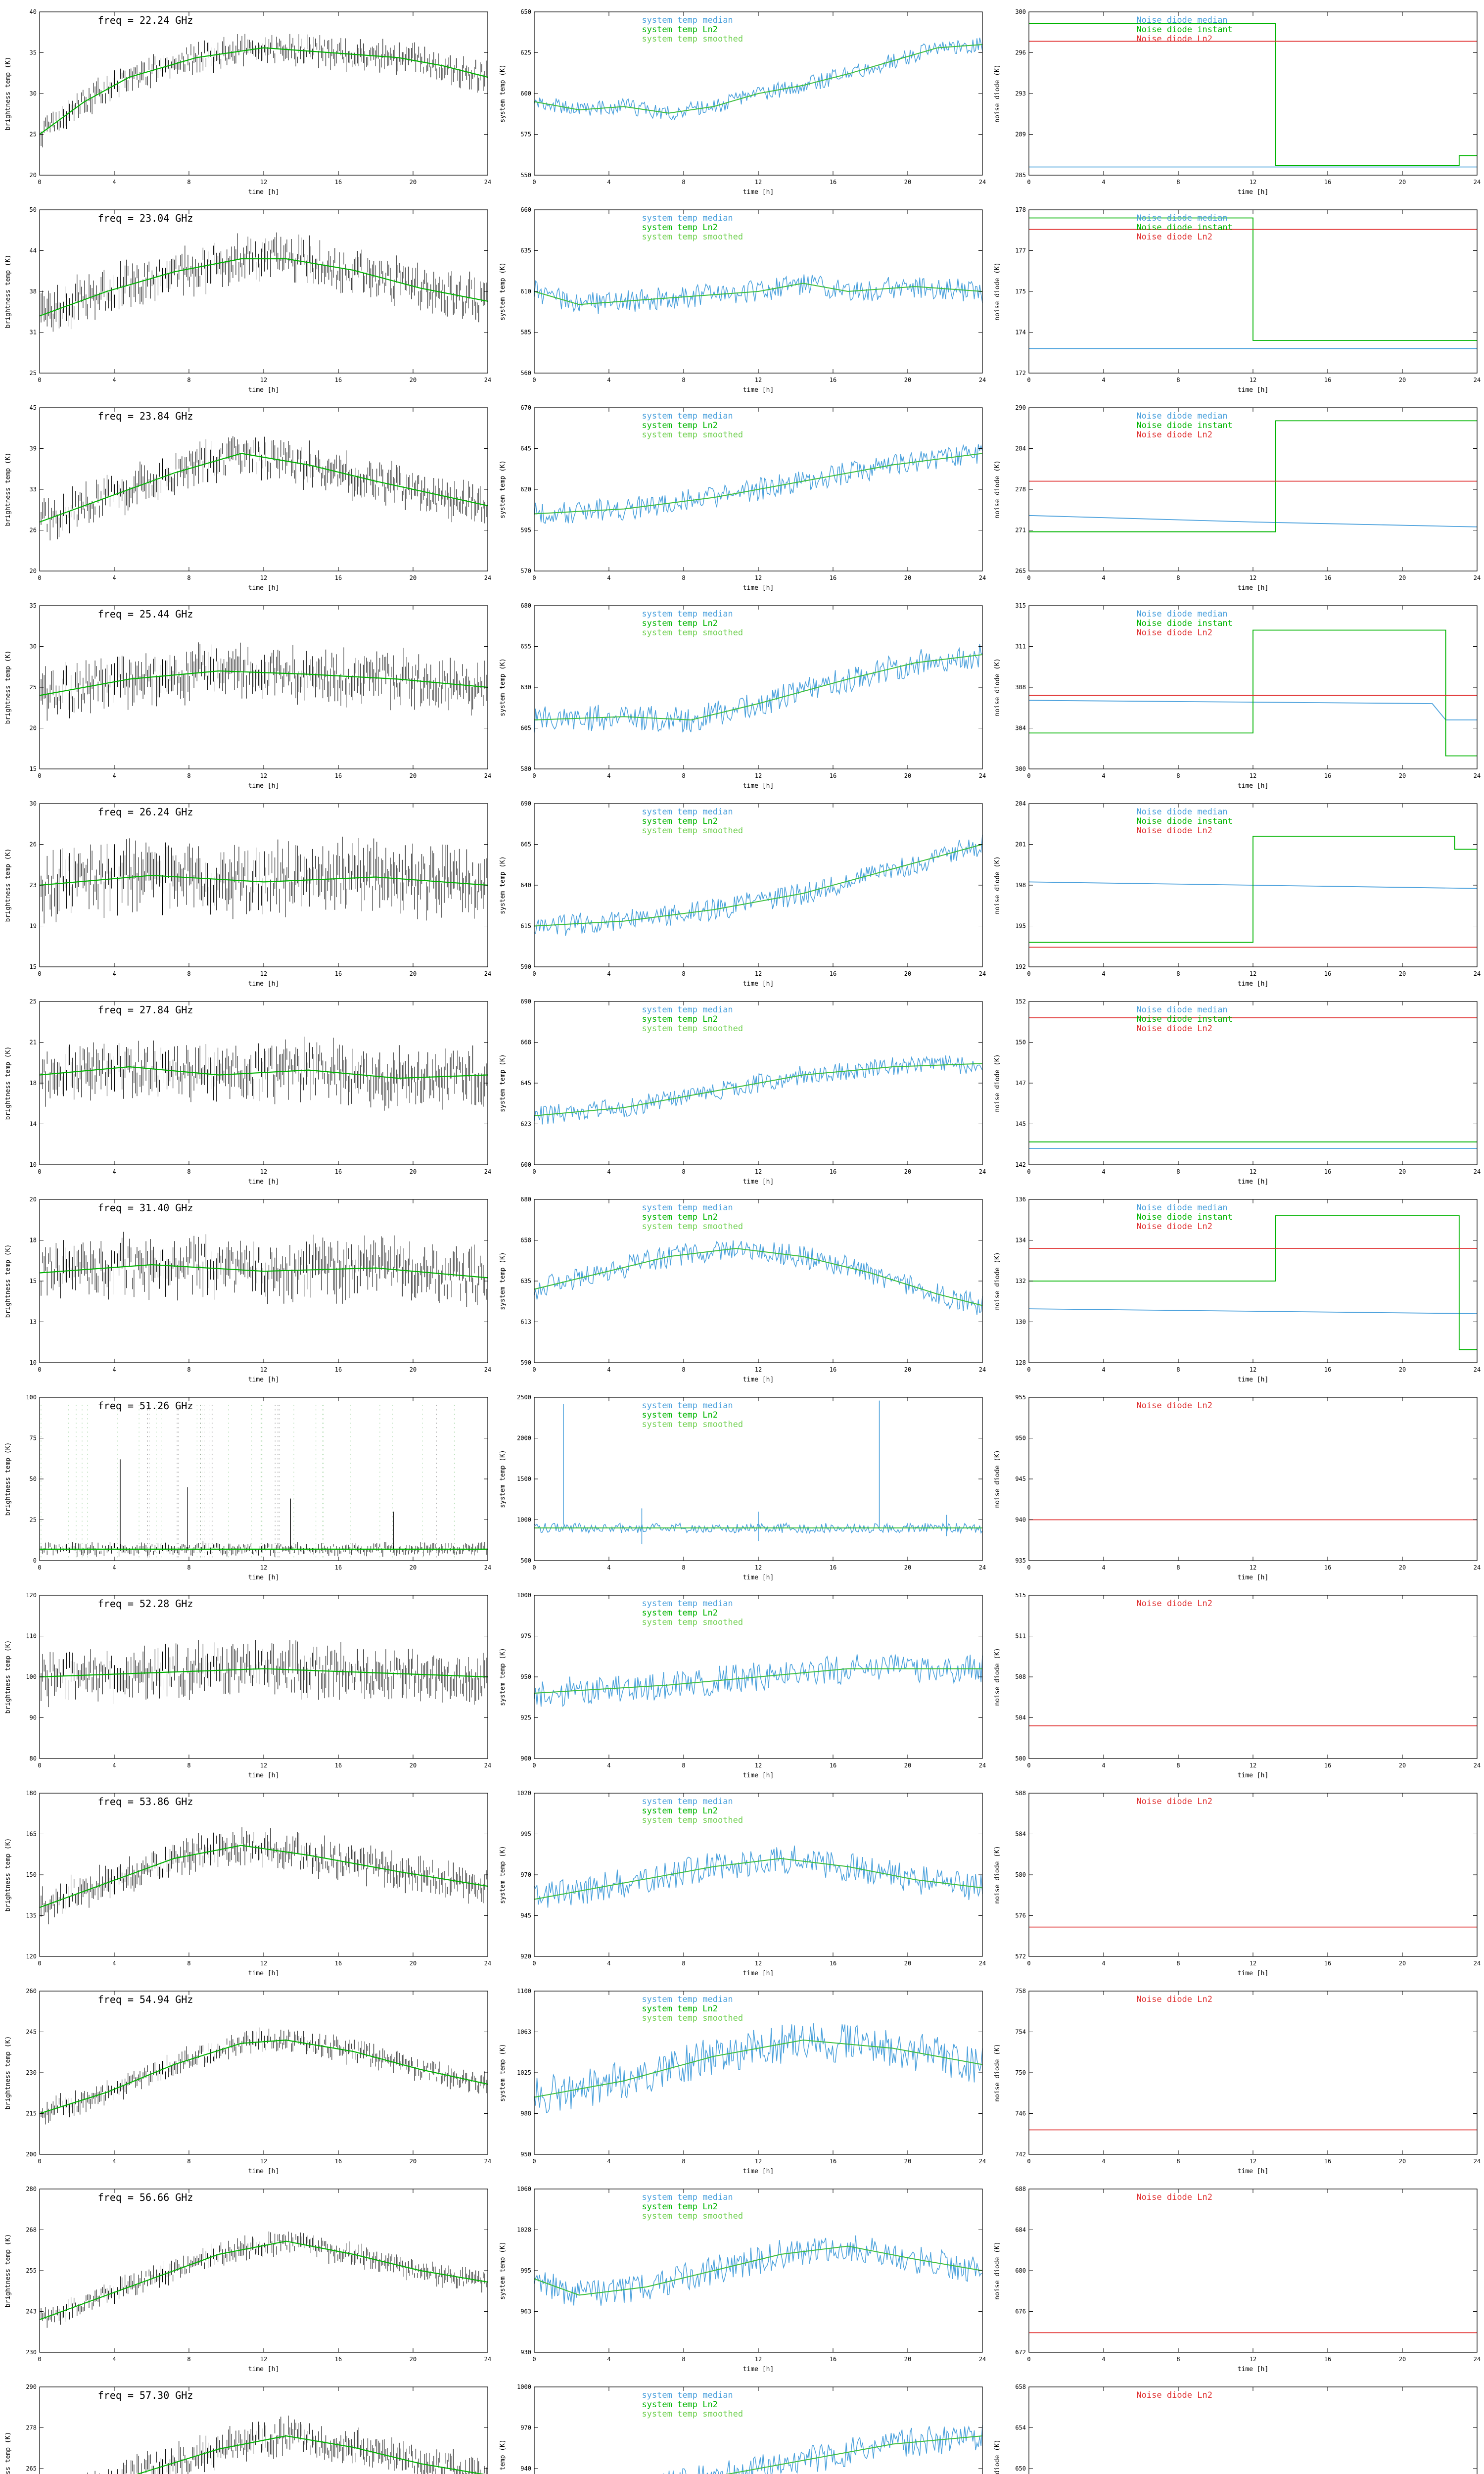 This screenshot has height=2474, width=1484. Describe the element at coordinates (33, 1002) in the screenshot. I see `y-tick-label: 25` at that location.